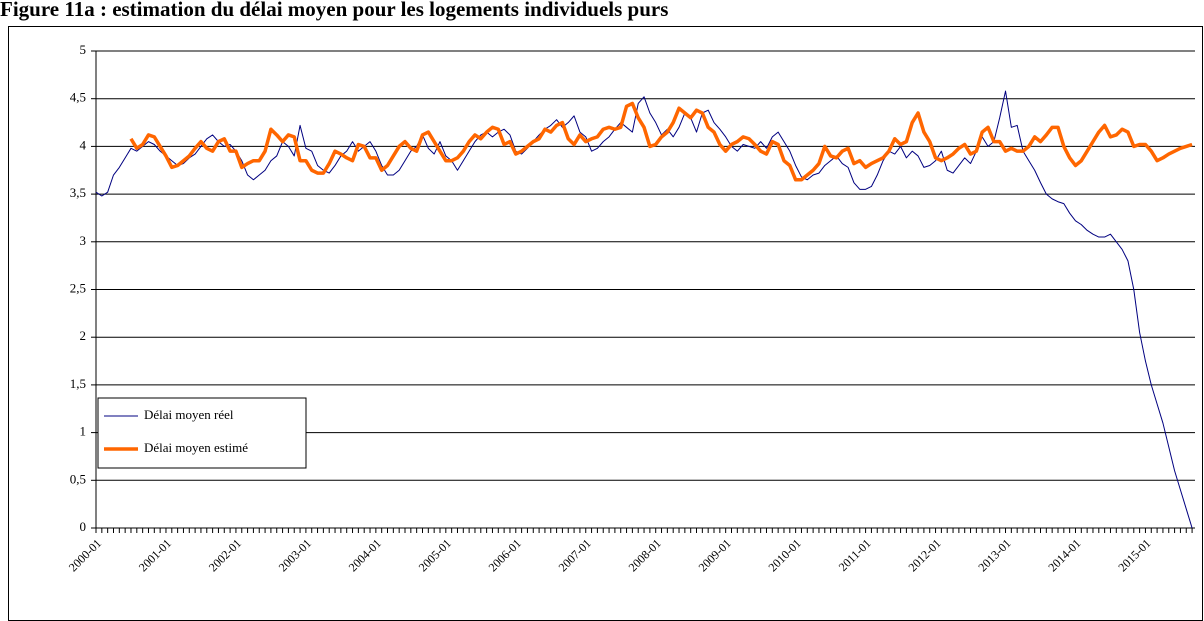 The image size is (1204, 621). I want to click on series-line, so click(661, 141).